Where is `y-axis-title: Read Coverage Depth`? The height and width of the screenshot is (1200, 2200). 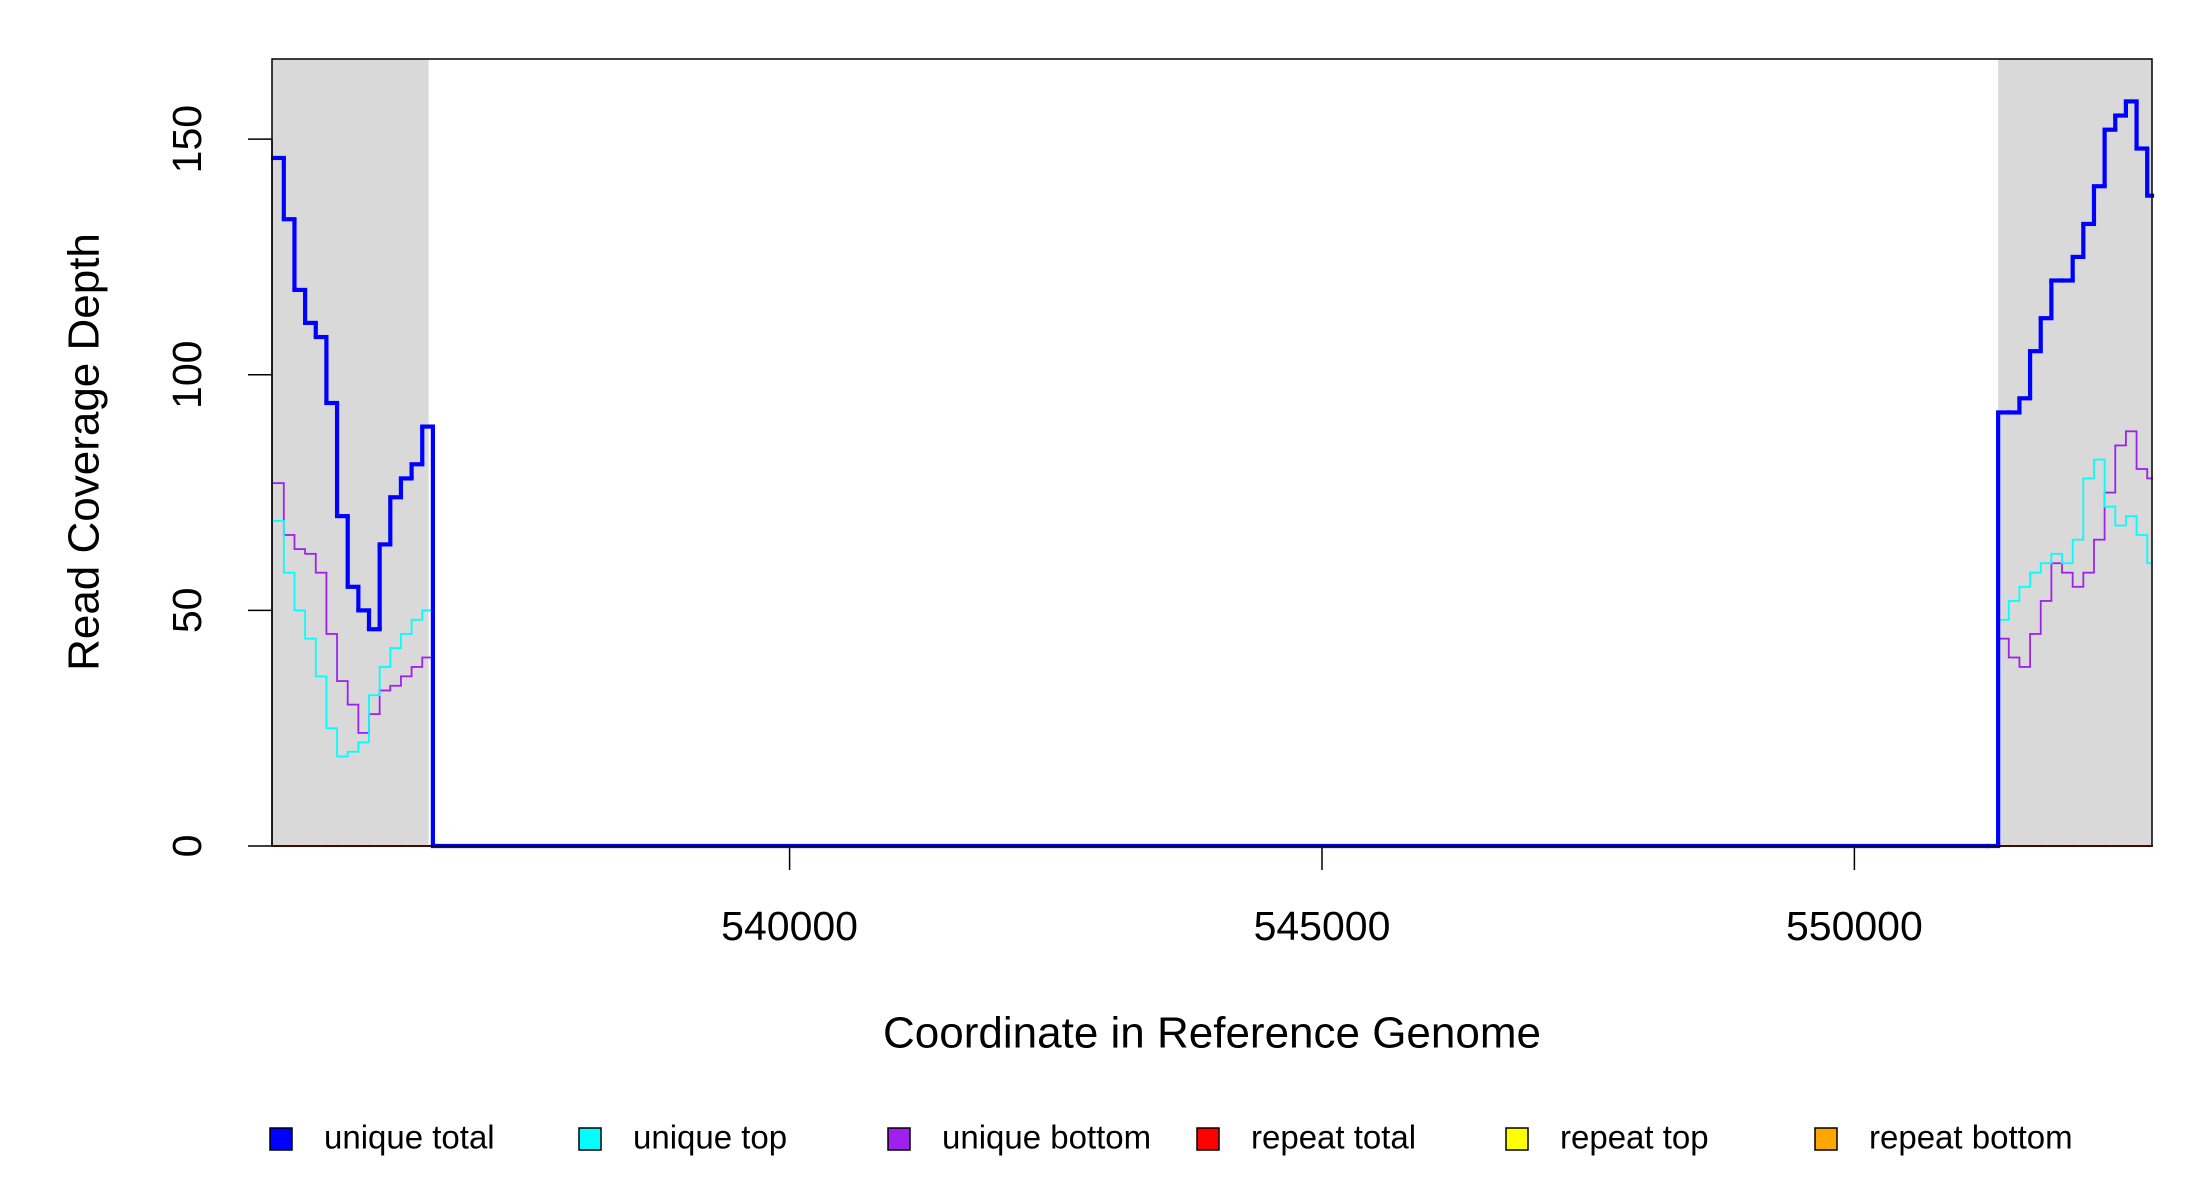 y-axis-title: Read Coverage Depth is located at coordinates (84, 452).